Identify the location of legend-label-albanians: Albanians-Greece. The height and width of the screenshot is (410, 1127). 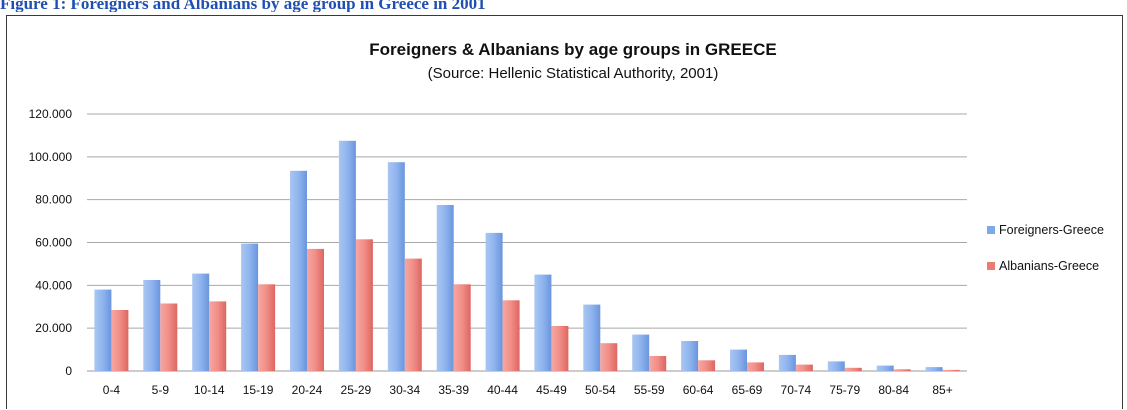
(1049, 266).